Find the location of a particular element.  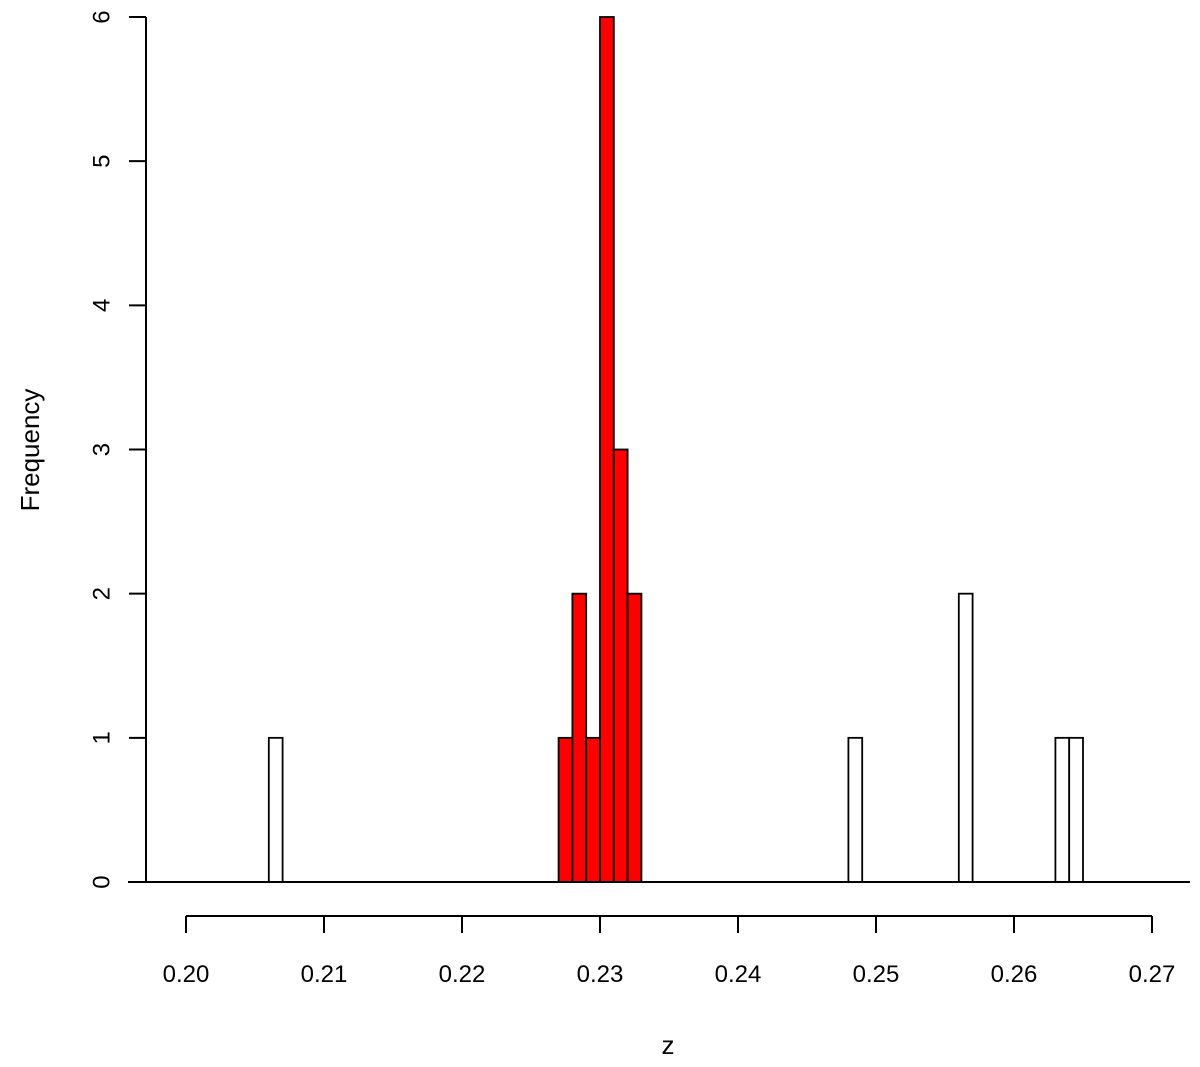

y-axis-label: Frequency is located at coordinates (30, 450).